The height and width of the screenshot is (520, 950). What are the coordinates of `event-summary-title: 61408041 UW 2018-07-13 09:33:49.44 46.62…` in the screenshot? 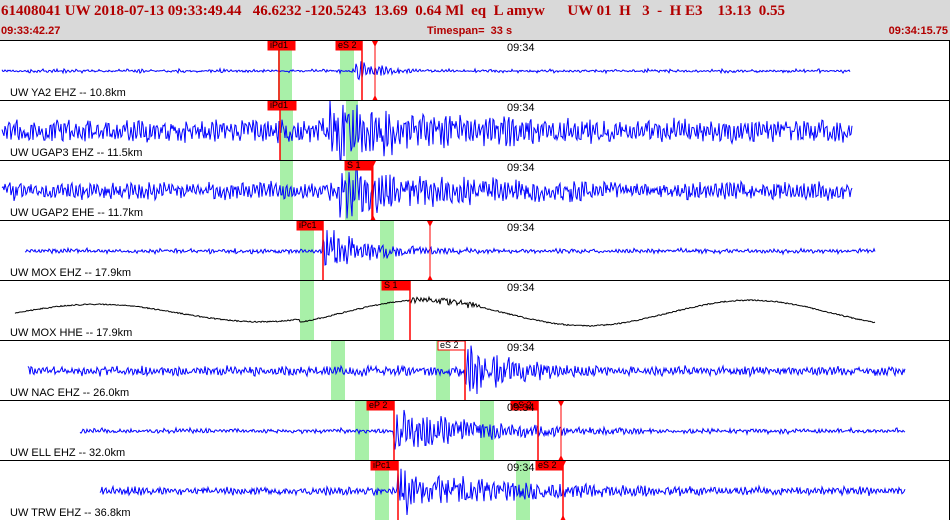 It's located at (393, 11).